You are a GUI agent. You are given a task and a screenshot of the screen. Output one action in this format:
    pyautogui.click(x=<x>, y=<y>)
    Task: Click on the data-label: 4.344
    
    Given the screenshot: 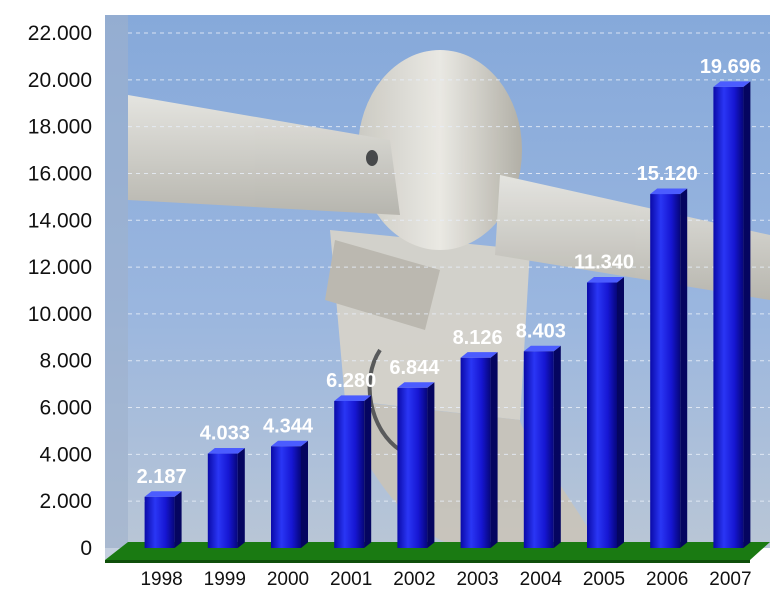 What is the action you would take?
    pyautogui.click(x=288, y=426)
    